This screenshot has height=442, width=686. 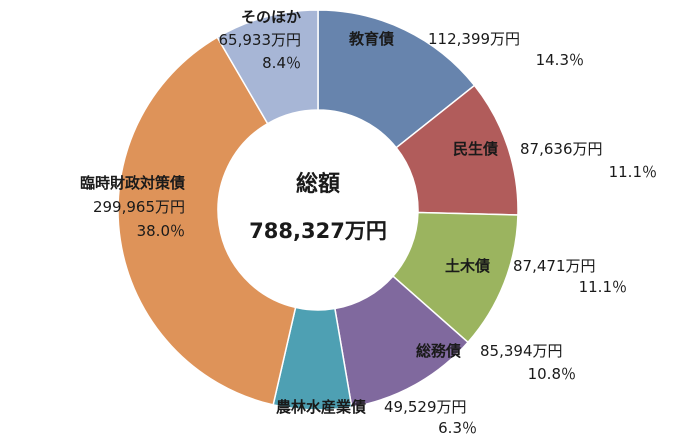 I want to click on slice-label-percent-2: 11.1％, so click(x=603, y=287).